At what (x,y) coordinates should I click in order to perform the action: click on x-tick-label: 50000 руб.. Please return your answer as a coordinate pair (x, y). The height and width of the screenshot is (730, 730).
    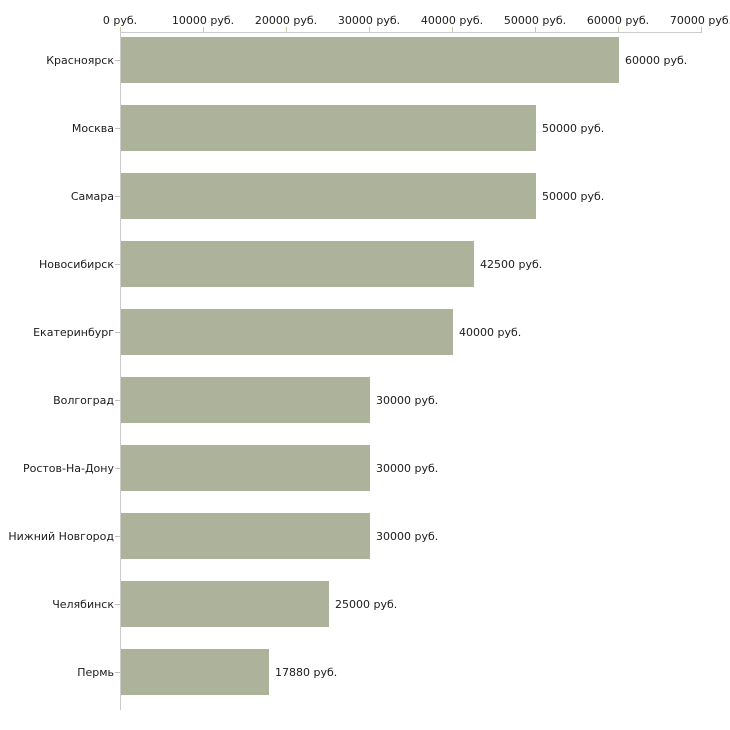
    Looking at the image, I should click on (535, 20).